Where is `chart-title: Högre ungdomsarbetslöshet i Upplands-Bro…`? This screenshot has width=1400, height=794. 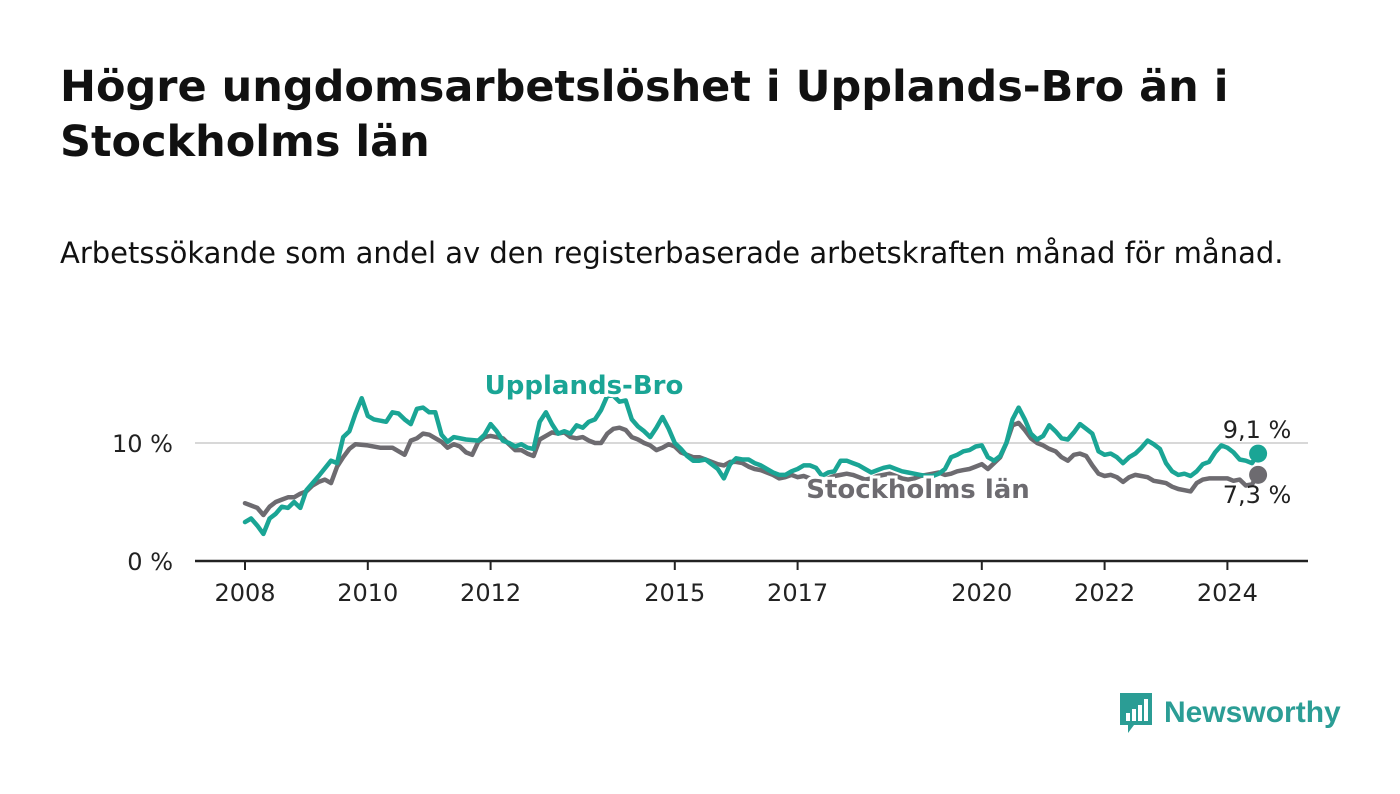 chart-title: Högre ungdomsarbetslöshet i Upplands-Bro… is located at coordinates (644, 114).